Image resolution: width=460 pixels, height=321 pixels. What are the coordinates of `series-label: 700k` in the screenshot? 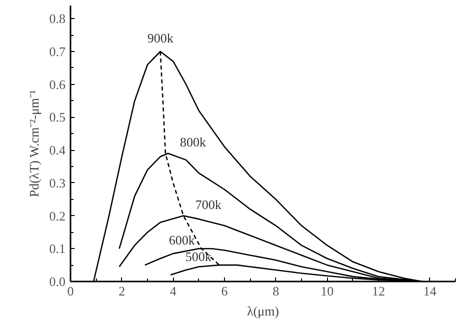 It's located at (208, 204).